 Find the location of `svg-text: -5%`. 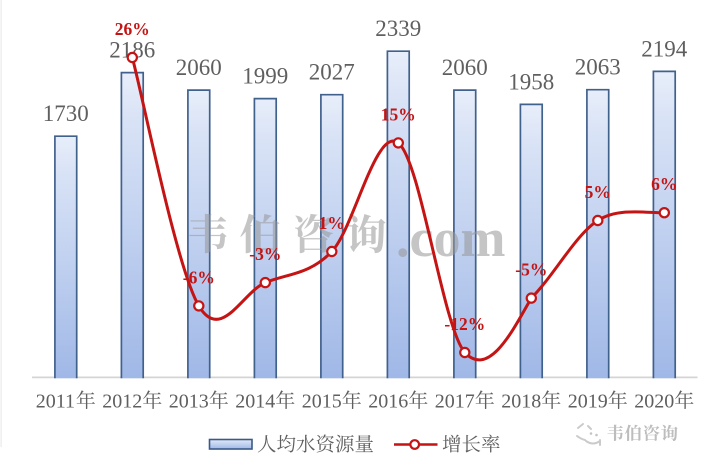

svg-text: -5% is located at coordinates (531, 270).